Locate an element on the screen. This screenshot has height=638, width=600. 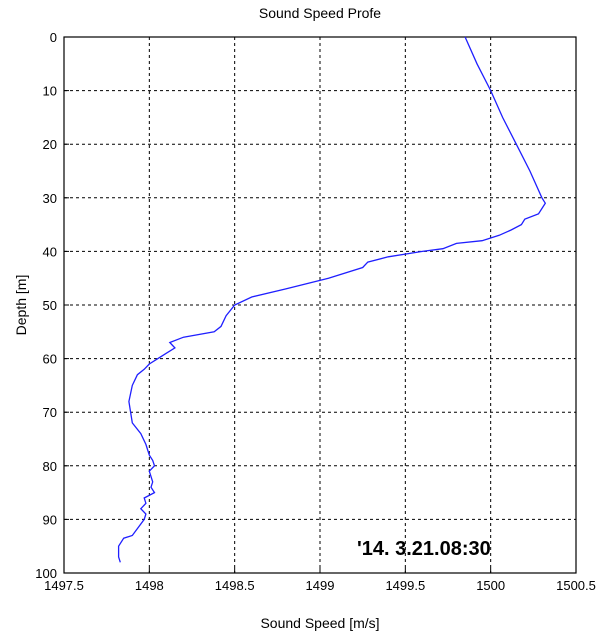
x-tick-label: 1500.5 is located at coordinates (576, 585).